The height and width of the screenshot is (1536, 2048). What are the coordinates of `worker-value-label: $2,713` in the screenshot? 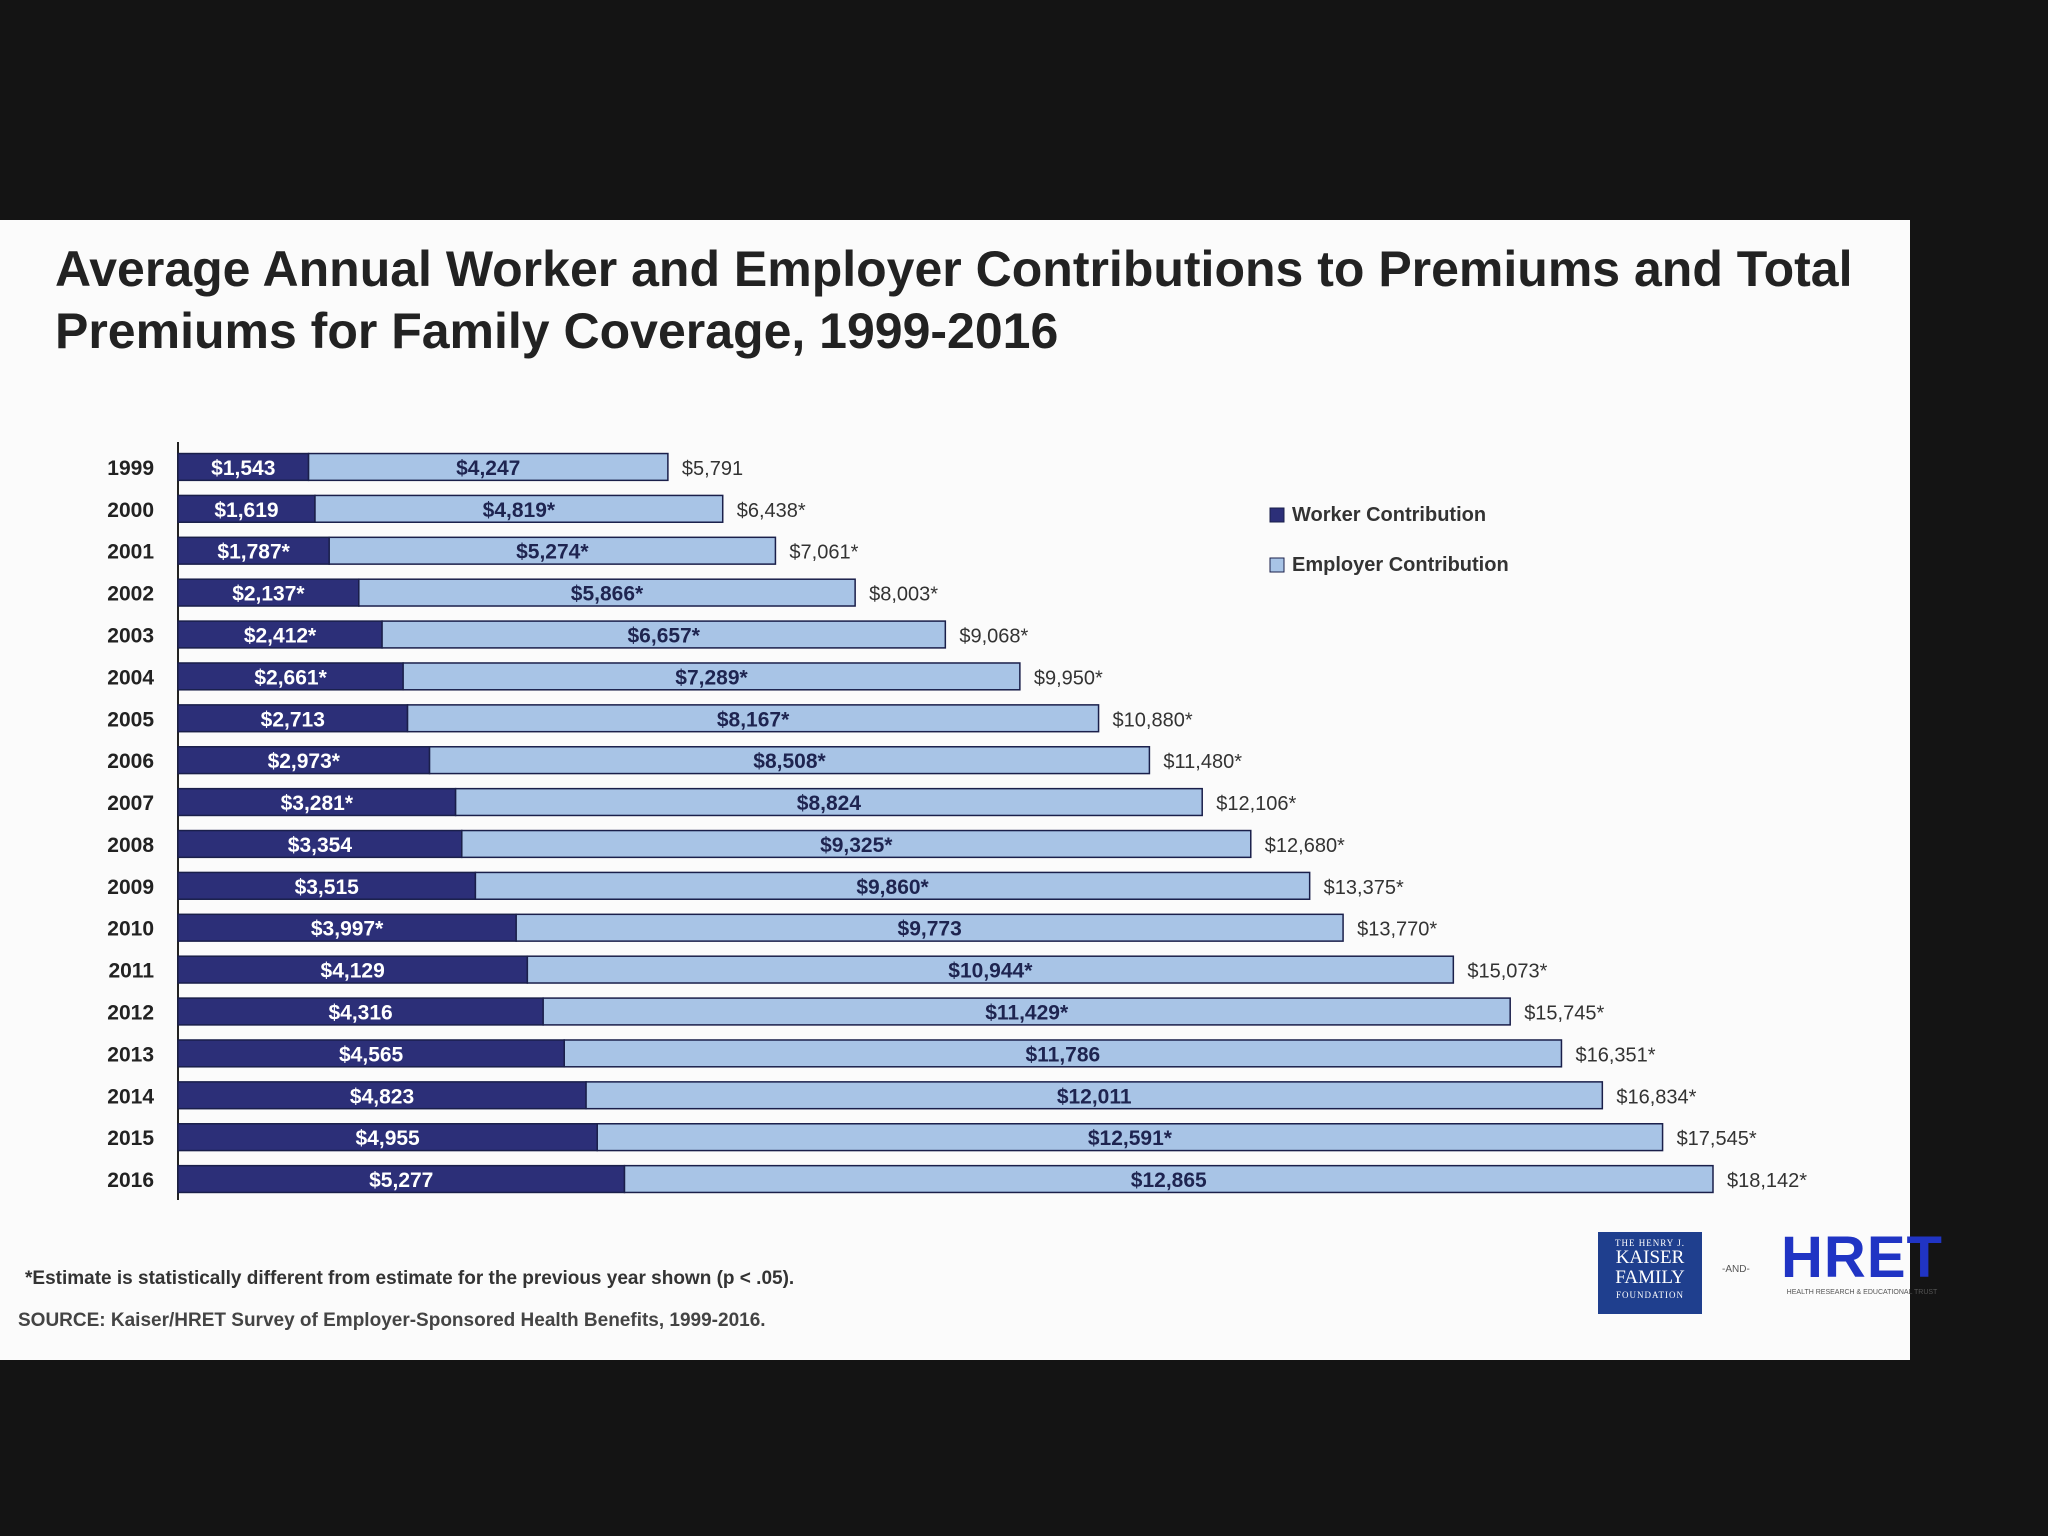 It's located at (293, 719).